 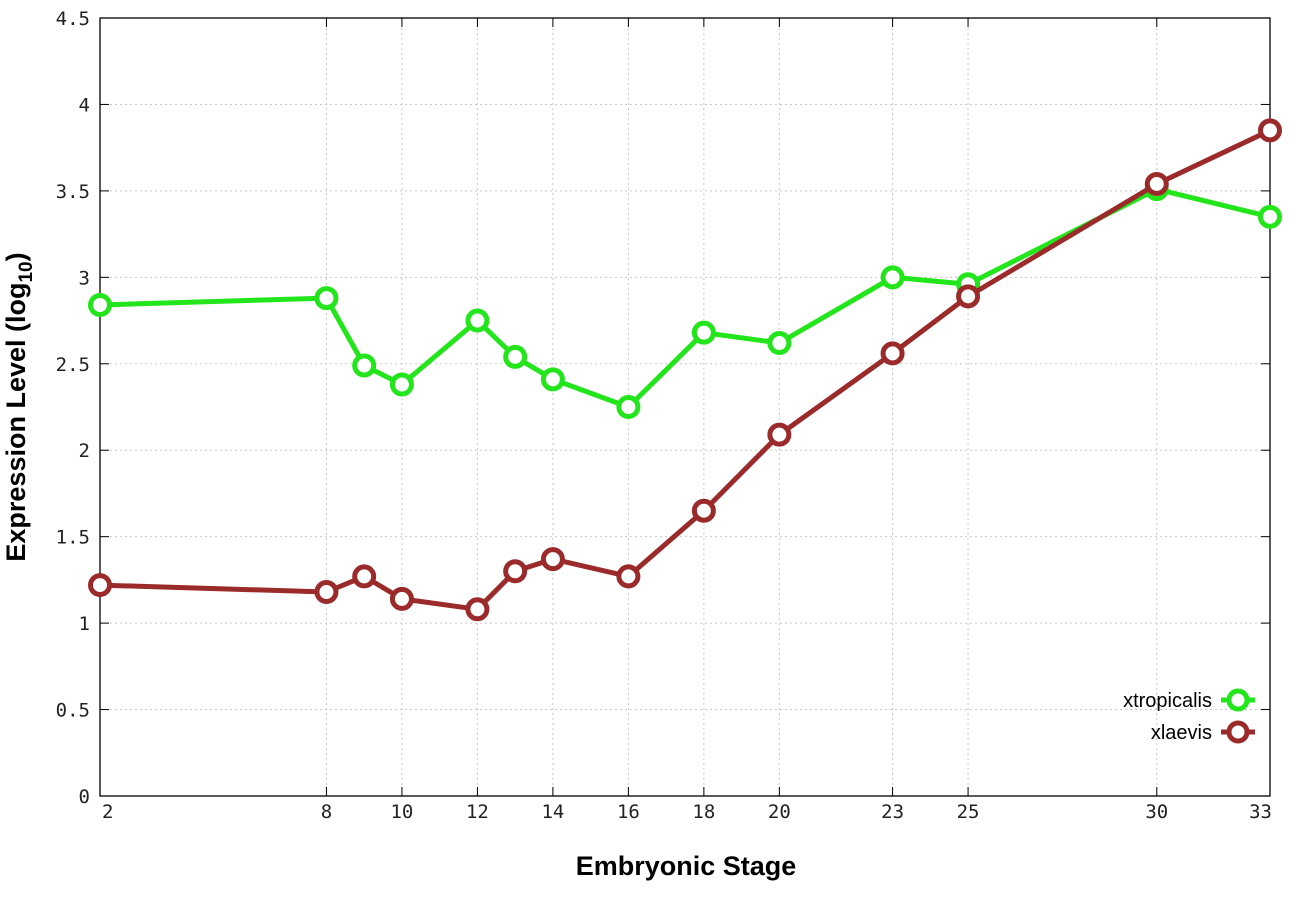 What do you see at coordinates (1181, 733) in the screenshot?
I see `legend-label-xlaevis: xlaevis` at bounding box center [1181, 733].